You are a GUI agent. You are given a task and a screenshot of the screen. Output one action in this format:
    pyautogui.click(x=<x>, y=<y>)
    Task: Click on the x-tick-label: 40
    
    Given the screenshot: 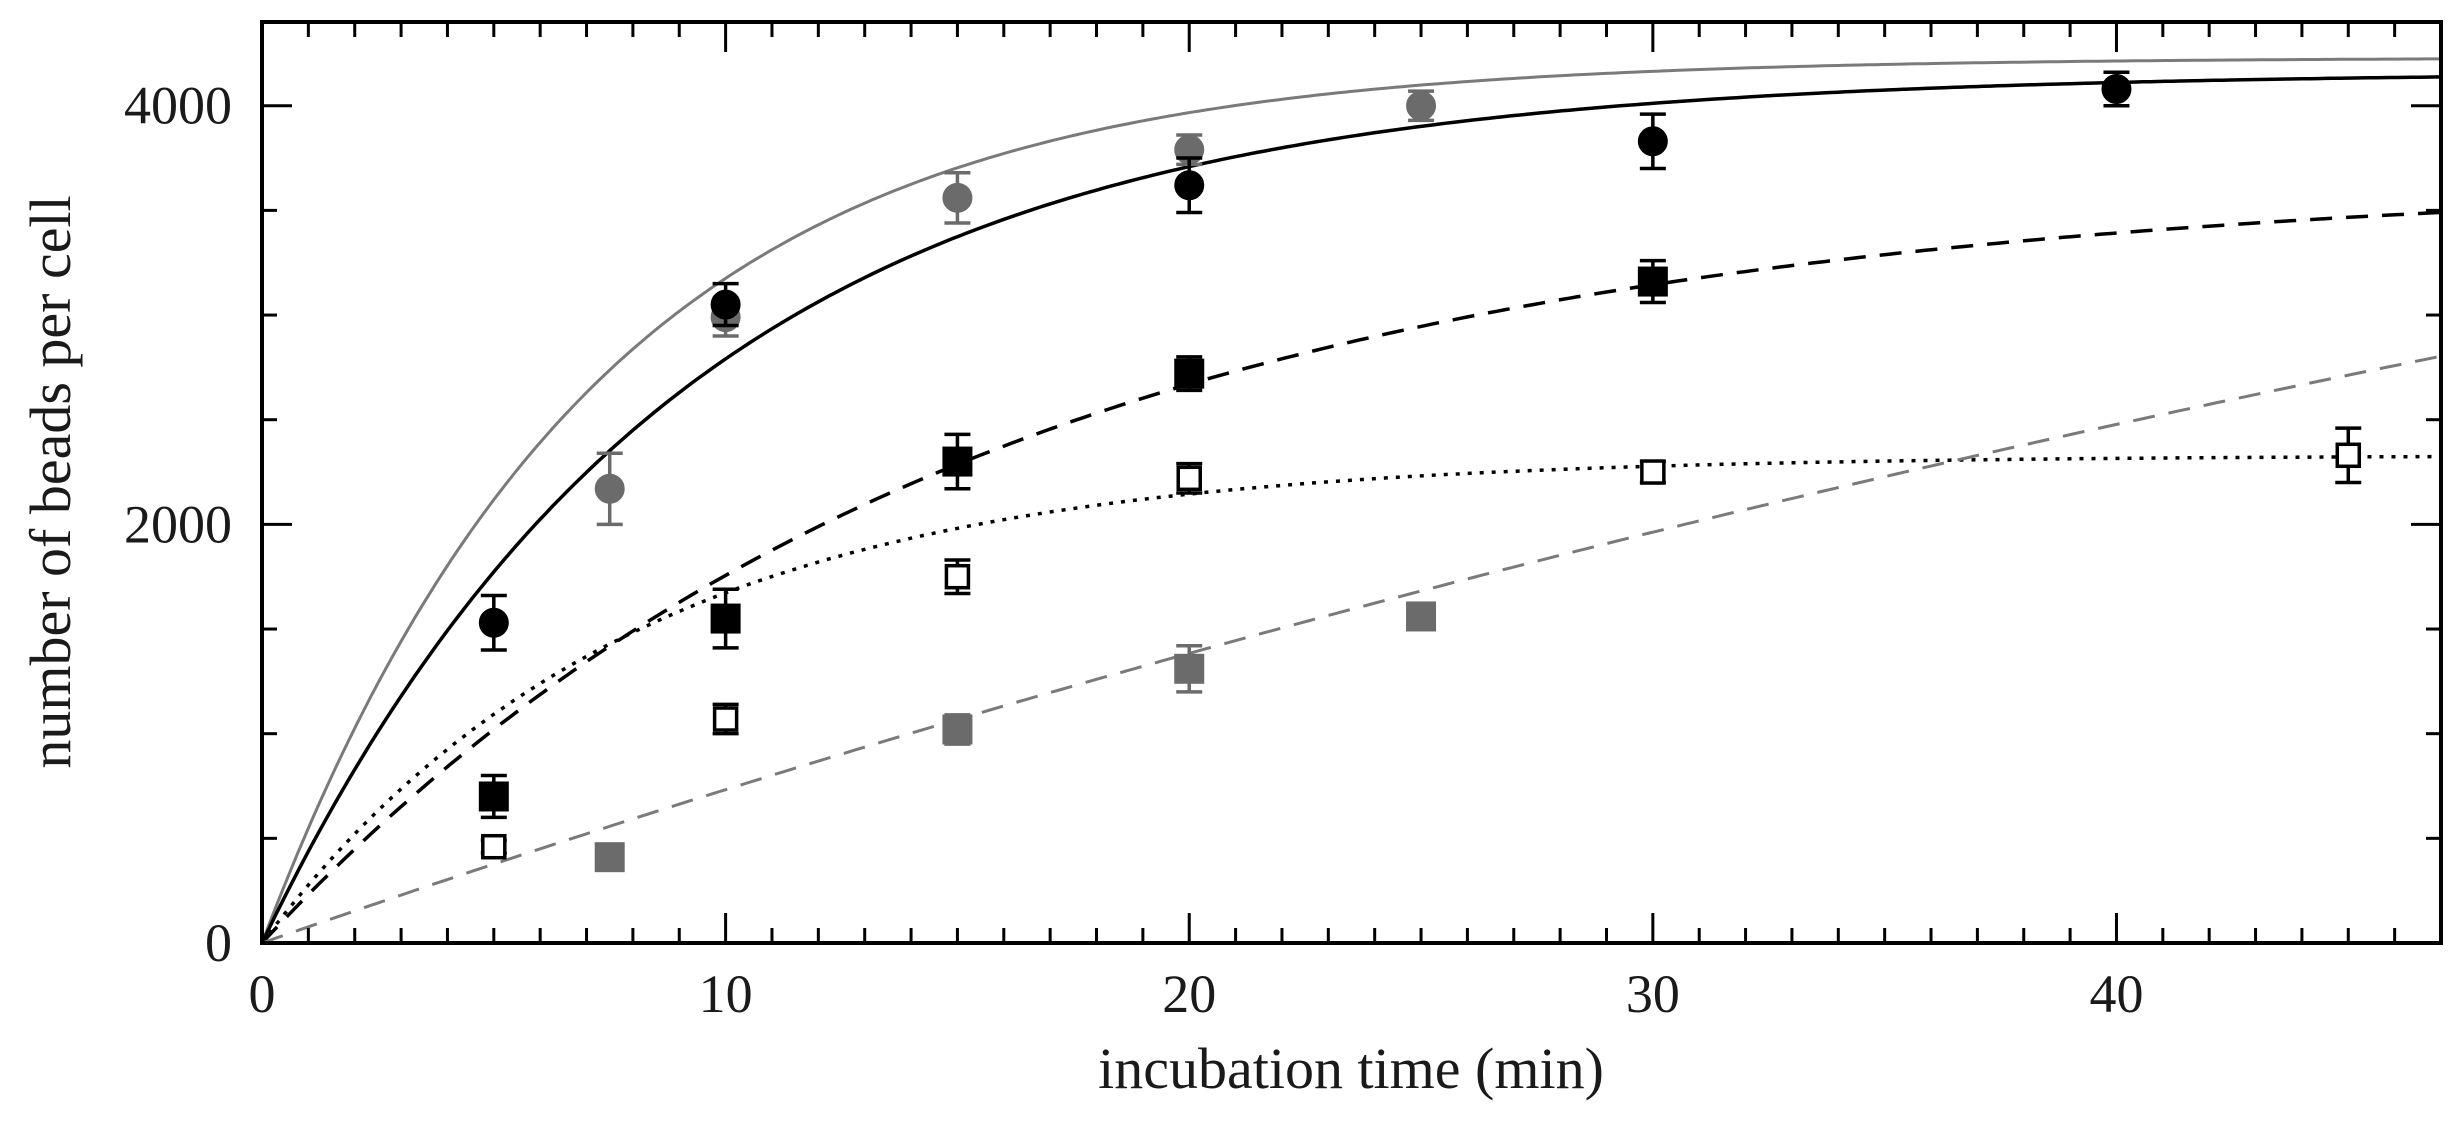 What is the action you would take?
    pyautogui.click(x=2116, y=994)
    